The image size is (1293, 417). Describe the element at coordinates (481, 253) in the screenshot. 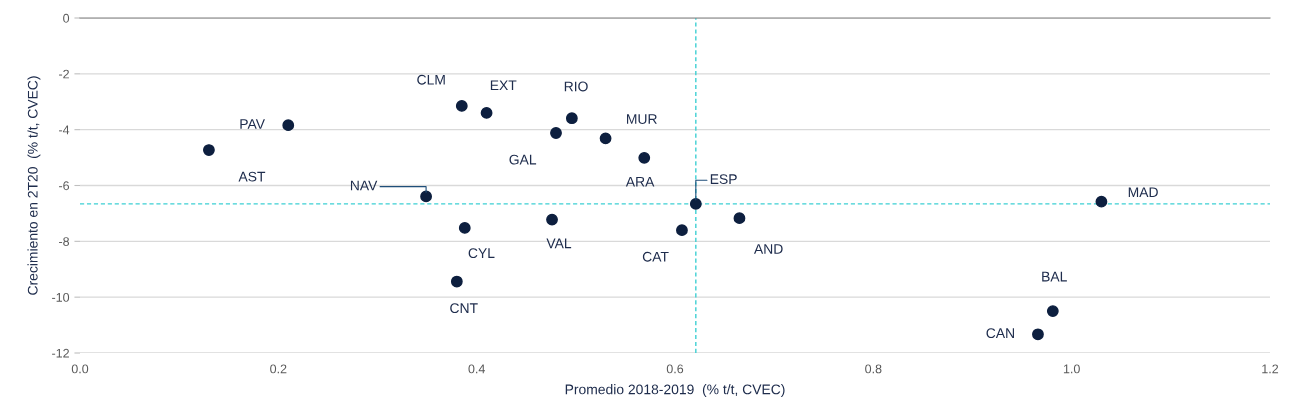

I see `series-label: CYL` at that location.